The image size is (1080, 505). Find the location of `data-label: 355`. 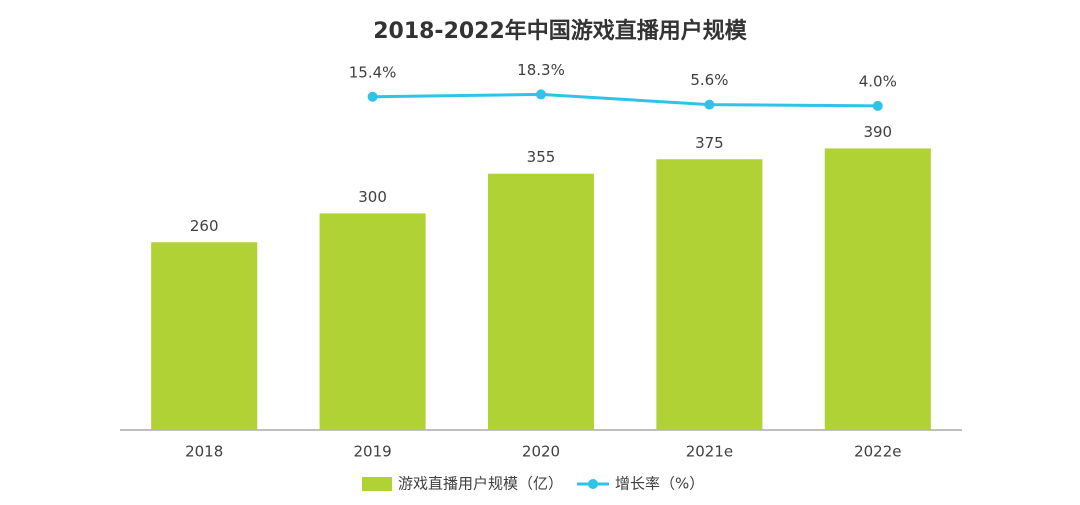

data-label: 355 is located at coordinates (541, 157).